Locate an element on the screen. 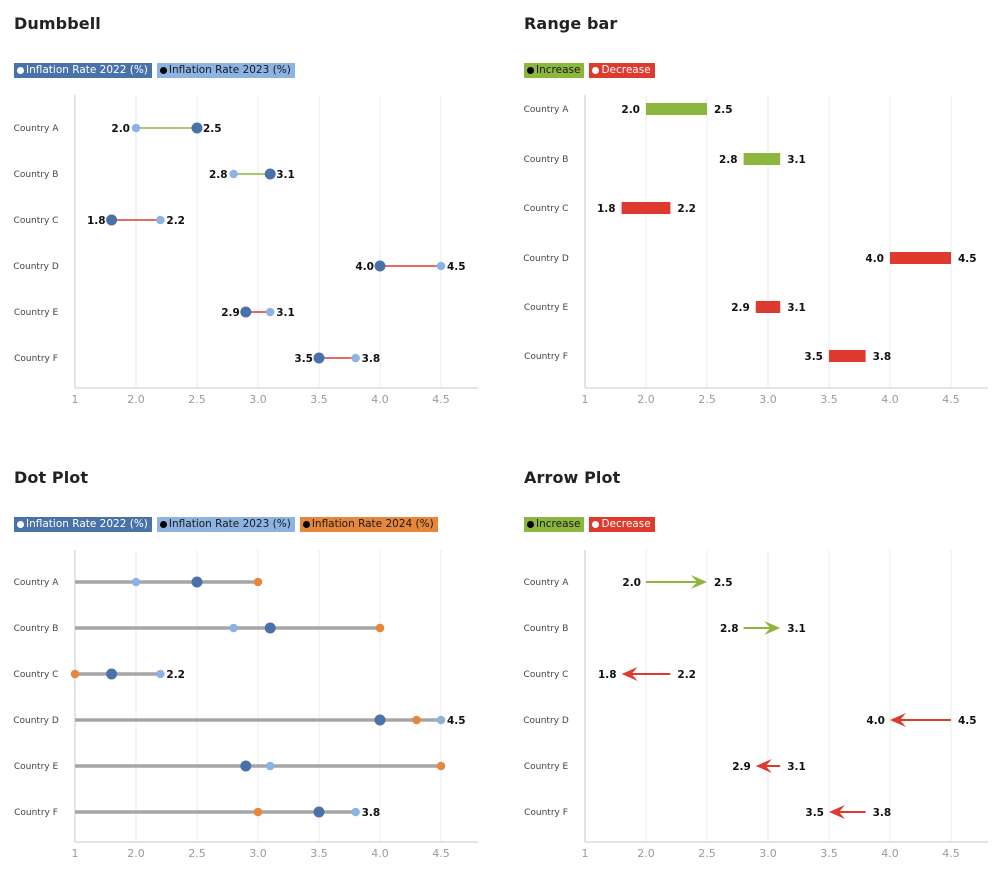  value-label-low: 4.0 is located at coordinates (874, 259).